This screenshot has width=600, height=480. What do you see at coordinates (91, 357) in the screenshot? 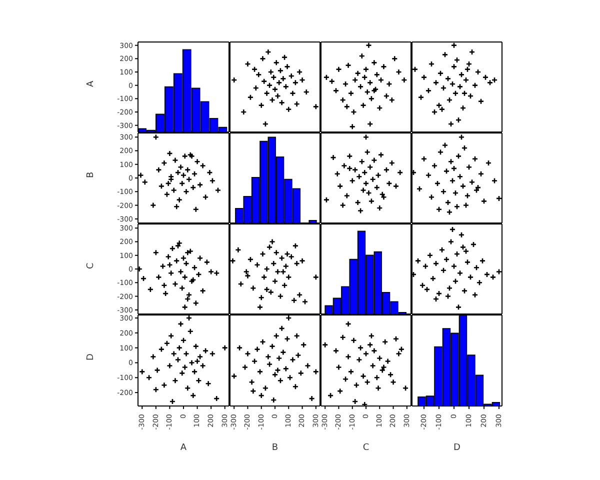
I see `y-axis-title: D` at bounding box center [91, 357].